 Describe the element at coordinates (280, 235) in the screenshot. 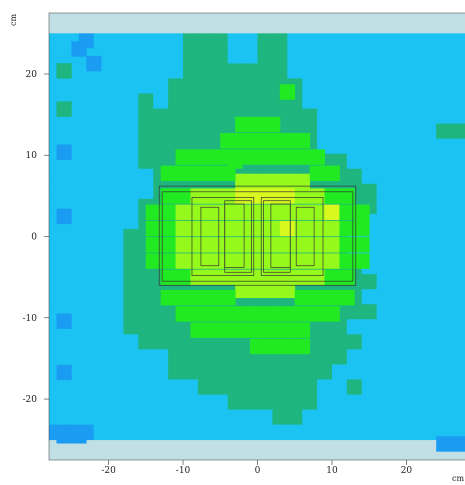

I see `geometry-outline` at that location.